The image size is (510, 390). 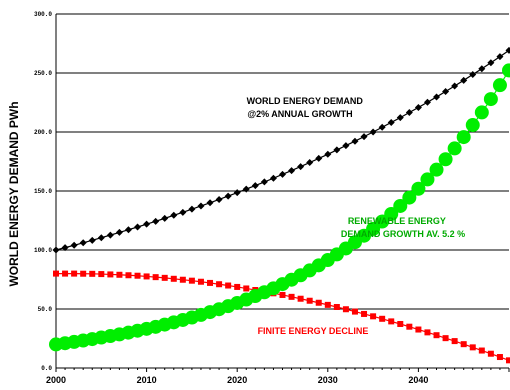 I want to click on y-axis-label: WORLD ENERGY DEMAND PWh, so click(x=14, y=193).